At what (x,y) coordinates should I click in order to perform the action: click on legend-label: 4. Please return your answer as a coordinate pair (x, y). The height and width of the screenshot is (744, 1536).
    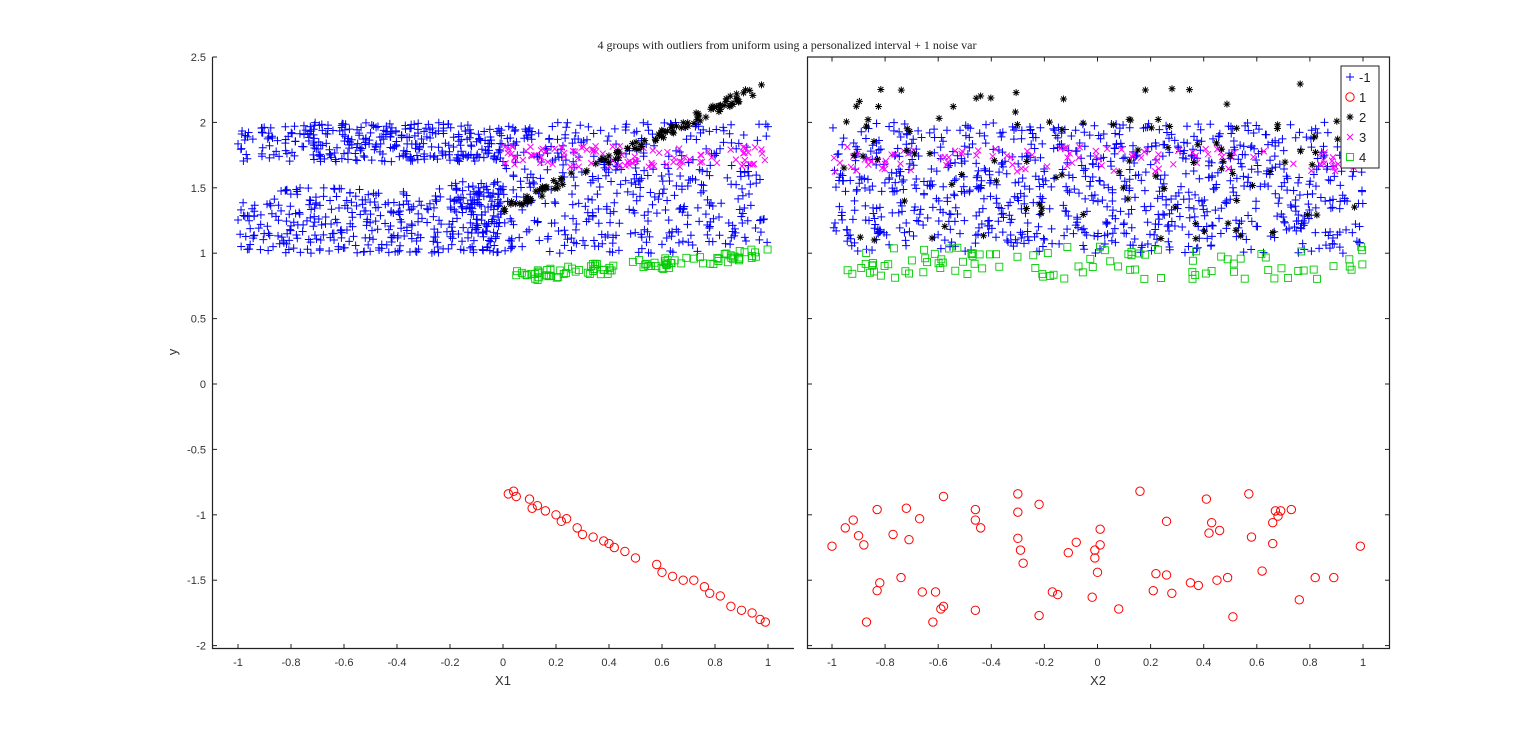
    Looking at the image, I should click on (1362, 157).